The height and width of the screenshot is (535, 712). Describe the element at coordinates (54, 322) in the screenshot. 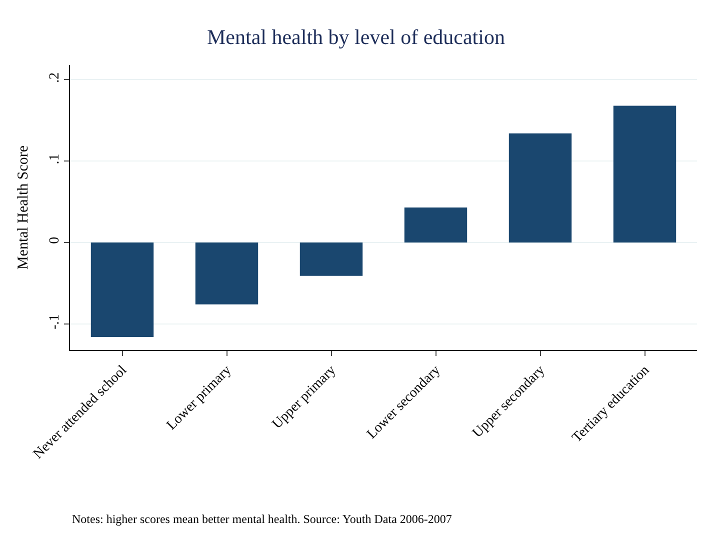

I see `y-tick-label: -.1` at that location.